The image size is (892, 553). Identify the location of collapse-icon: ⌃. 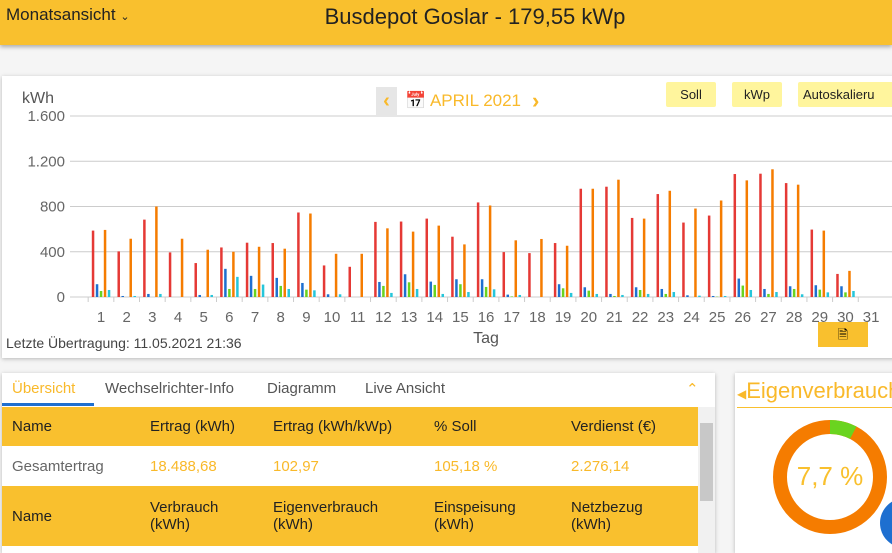
(692, 389).